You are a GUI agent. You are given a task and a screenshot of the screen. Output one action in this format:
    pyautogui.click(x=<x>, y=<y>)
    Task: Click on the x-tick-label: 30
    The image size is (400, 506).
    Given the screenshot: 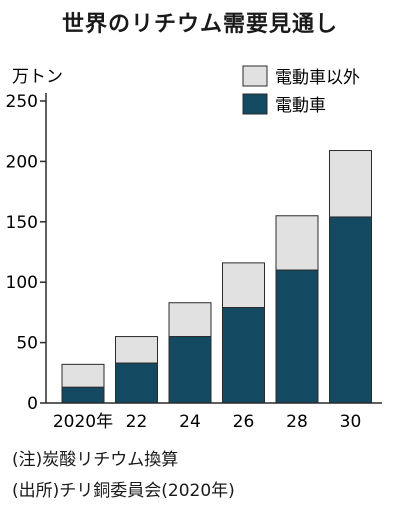 What is the action you would take?
    pyautogui.click(x=351, y=422)
    